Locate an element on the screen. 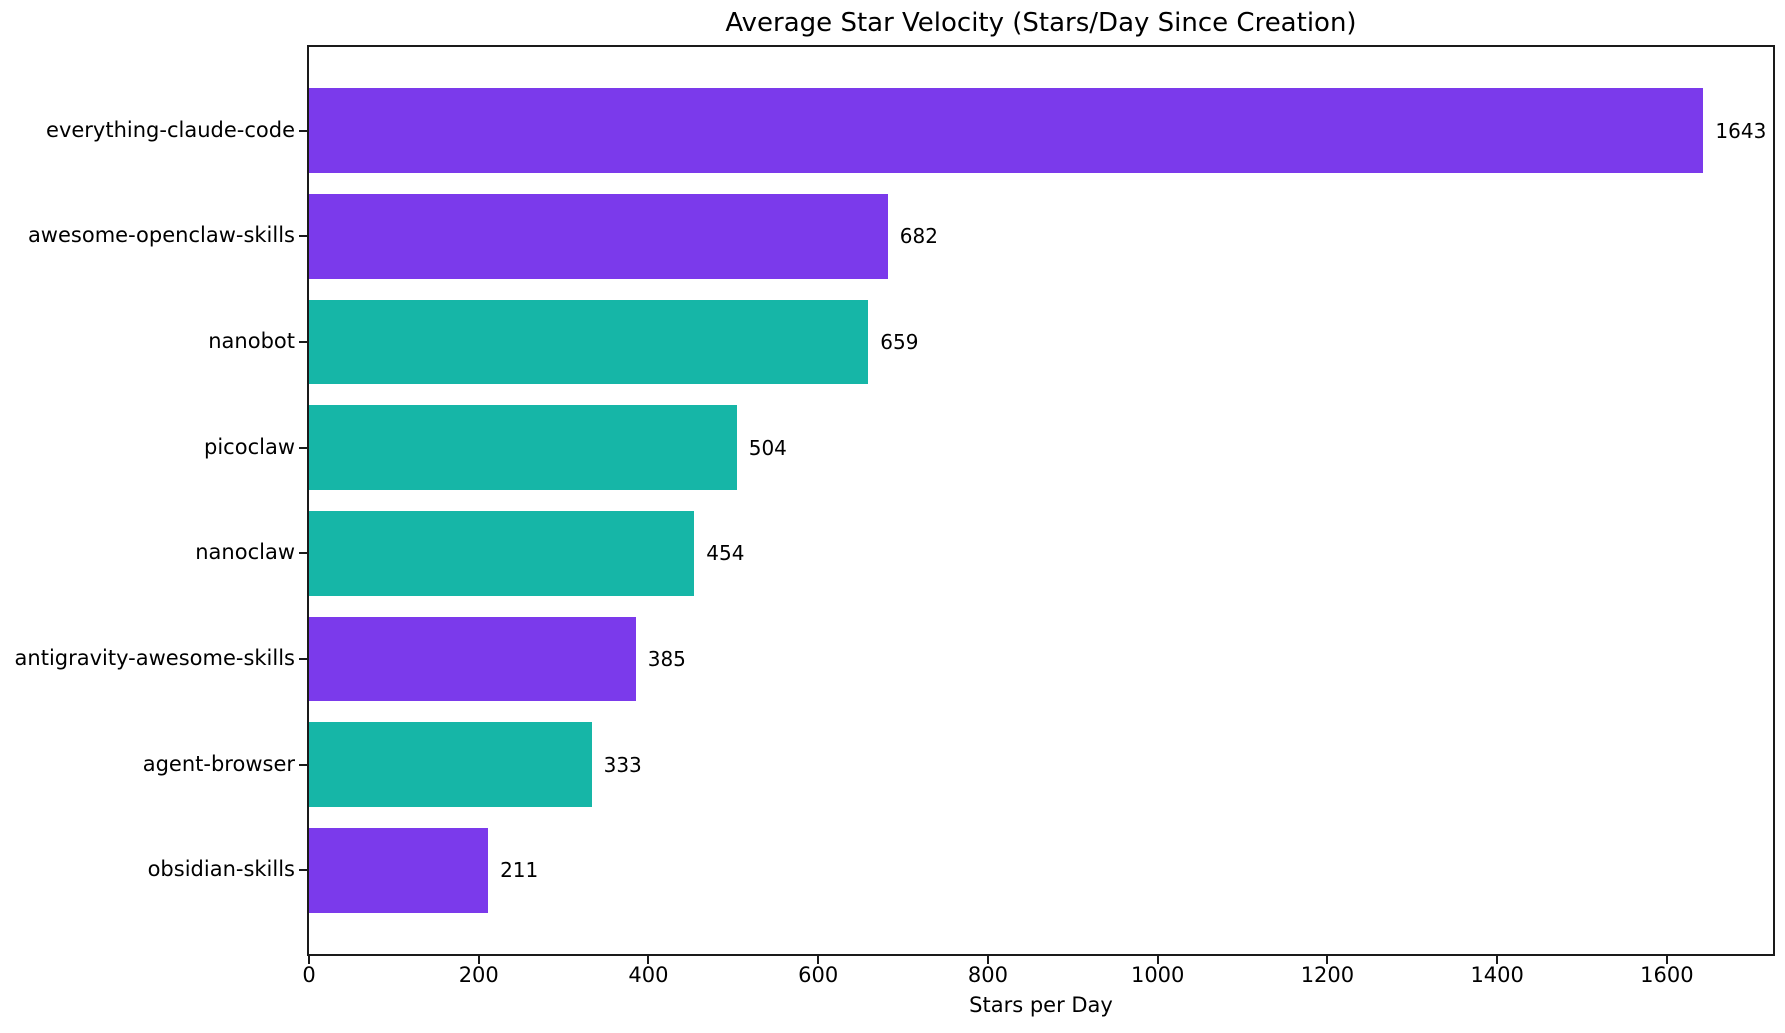 The width and height of the screenshot is (1785, 1033). bar-value-label: 504 is located at coordinates (767, 447).